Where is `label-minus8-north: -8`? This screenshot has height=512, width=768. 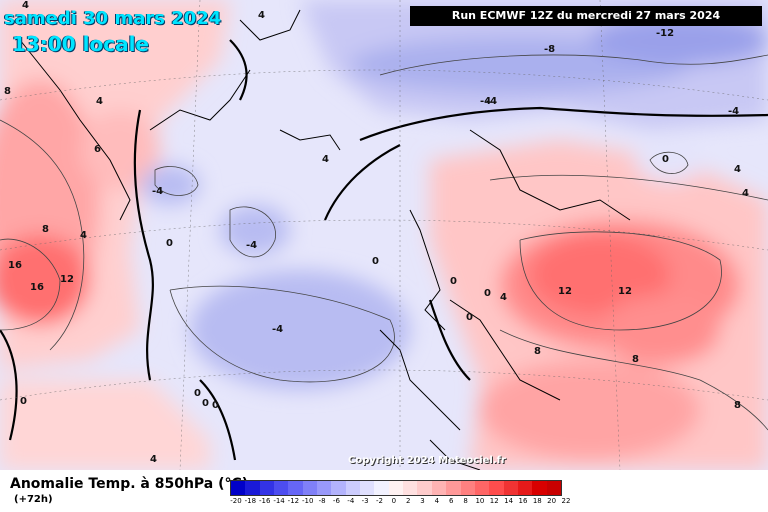
label-minus8-north: -8 is located at coordinates (549, 49).